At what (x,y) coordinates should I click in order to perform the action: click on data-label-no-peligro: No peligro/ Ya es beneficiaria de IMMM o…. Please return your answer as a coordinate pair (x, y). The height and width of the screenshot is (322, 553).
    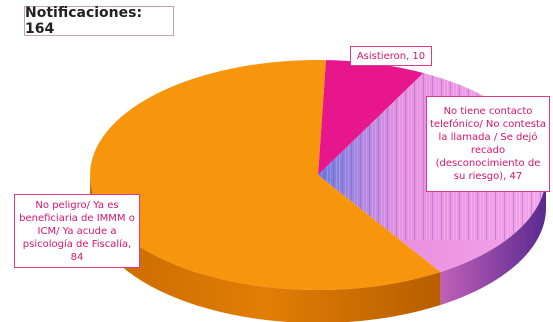
    Looking at the image, I should click on (77, 231).